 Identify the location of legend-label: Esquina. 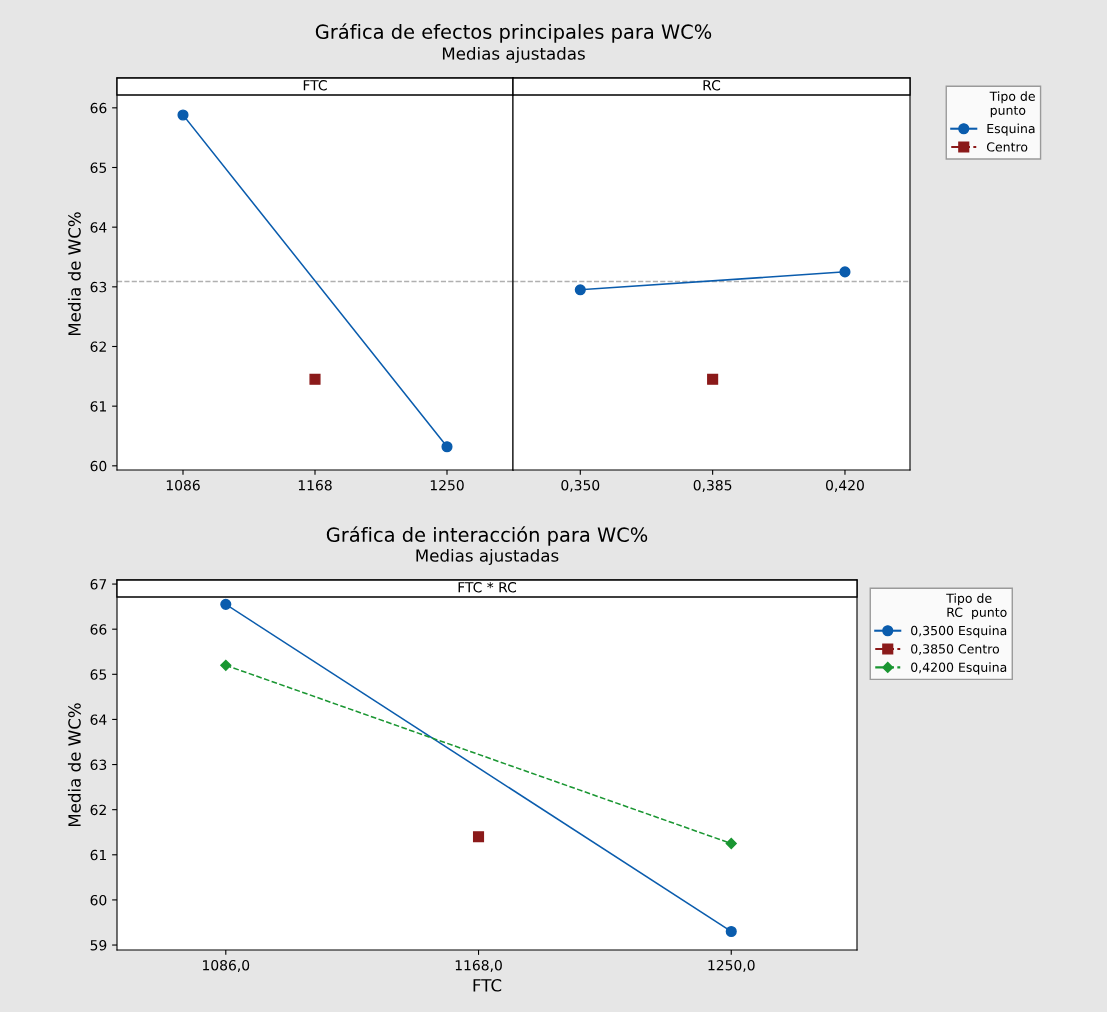
(1011, 129).